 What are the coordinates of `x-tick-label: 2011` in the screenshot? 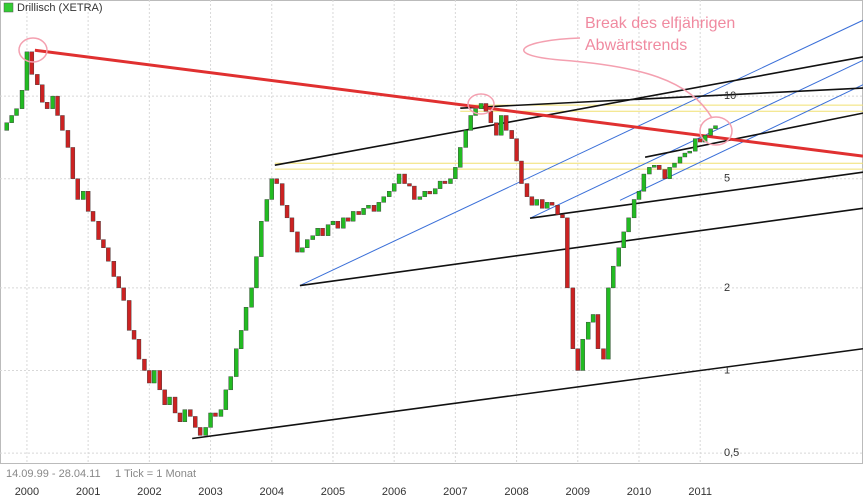 It's located at (700, 492).